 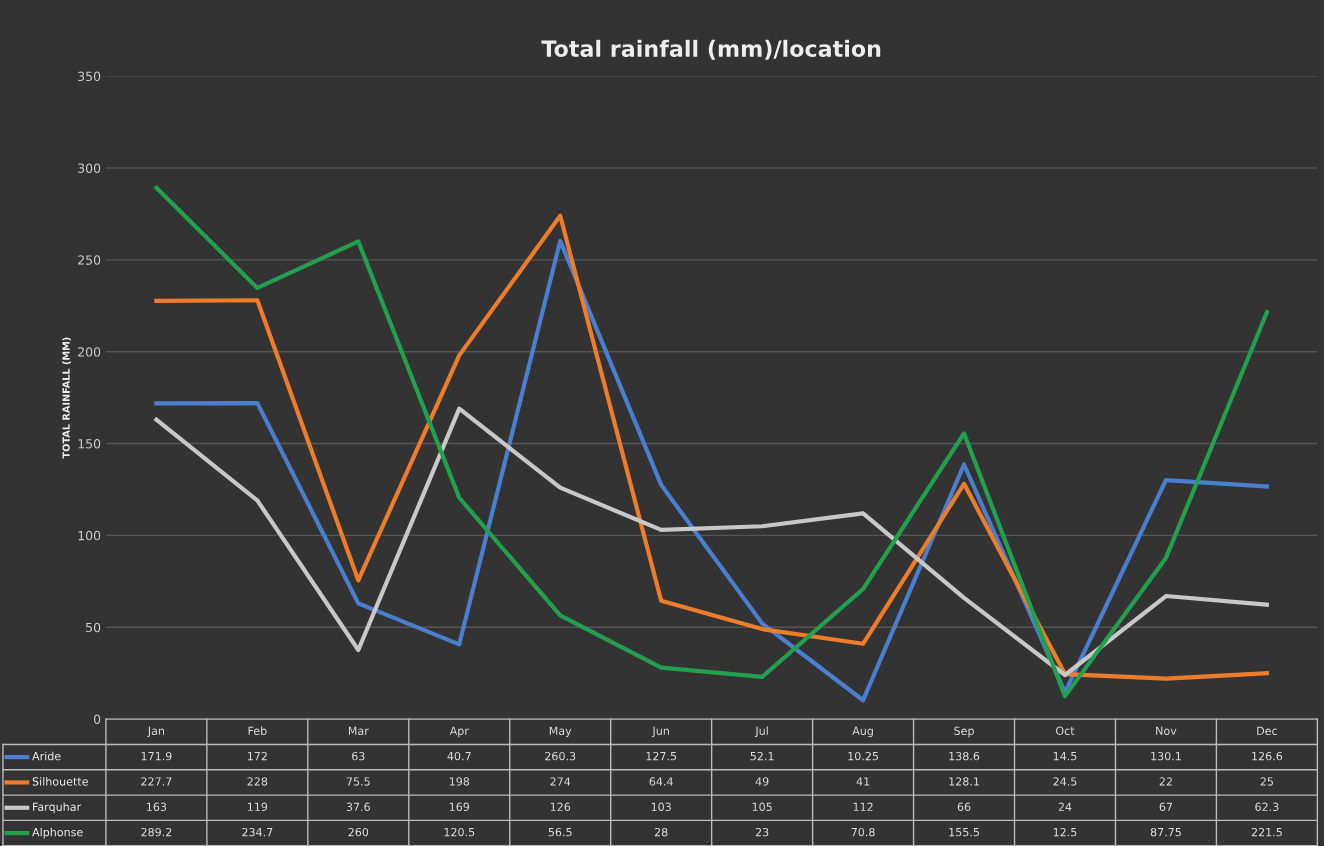 I want to click on x-tick-label: Aug, so click(x=862, y=732).